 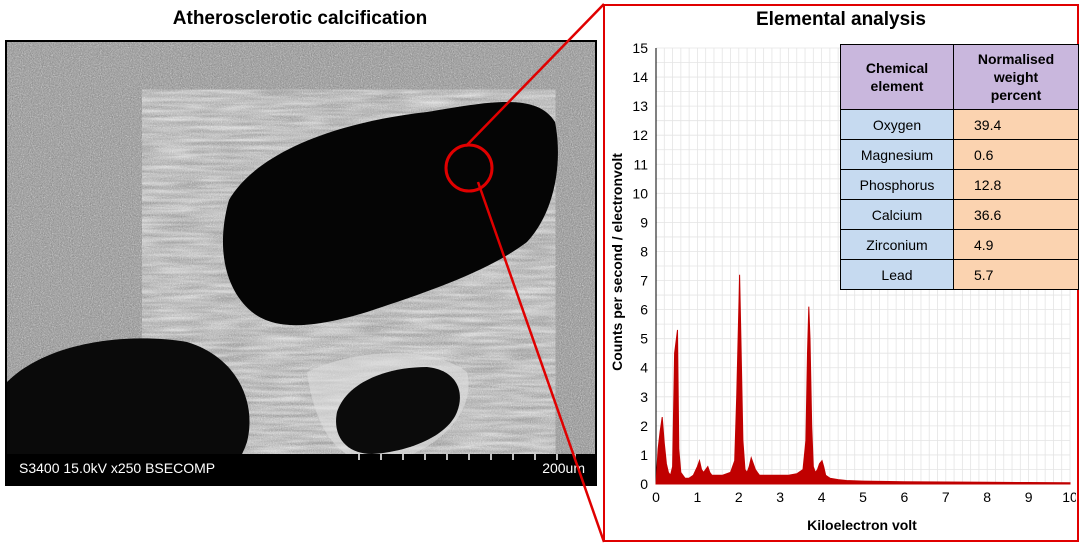 What do you see at coordinates (946, 497) in the screenshot?
I see `x-tick-label: 7` at bounding box center [946, 497].